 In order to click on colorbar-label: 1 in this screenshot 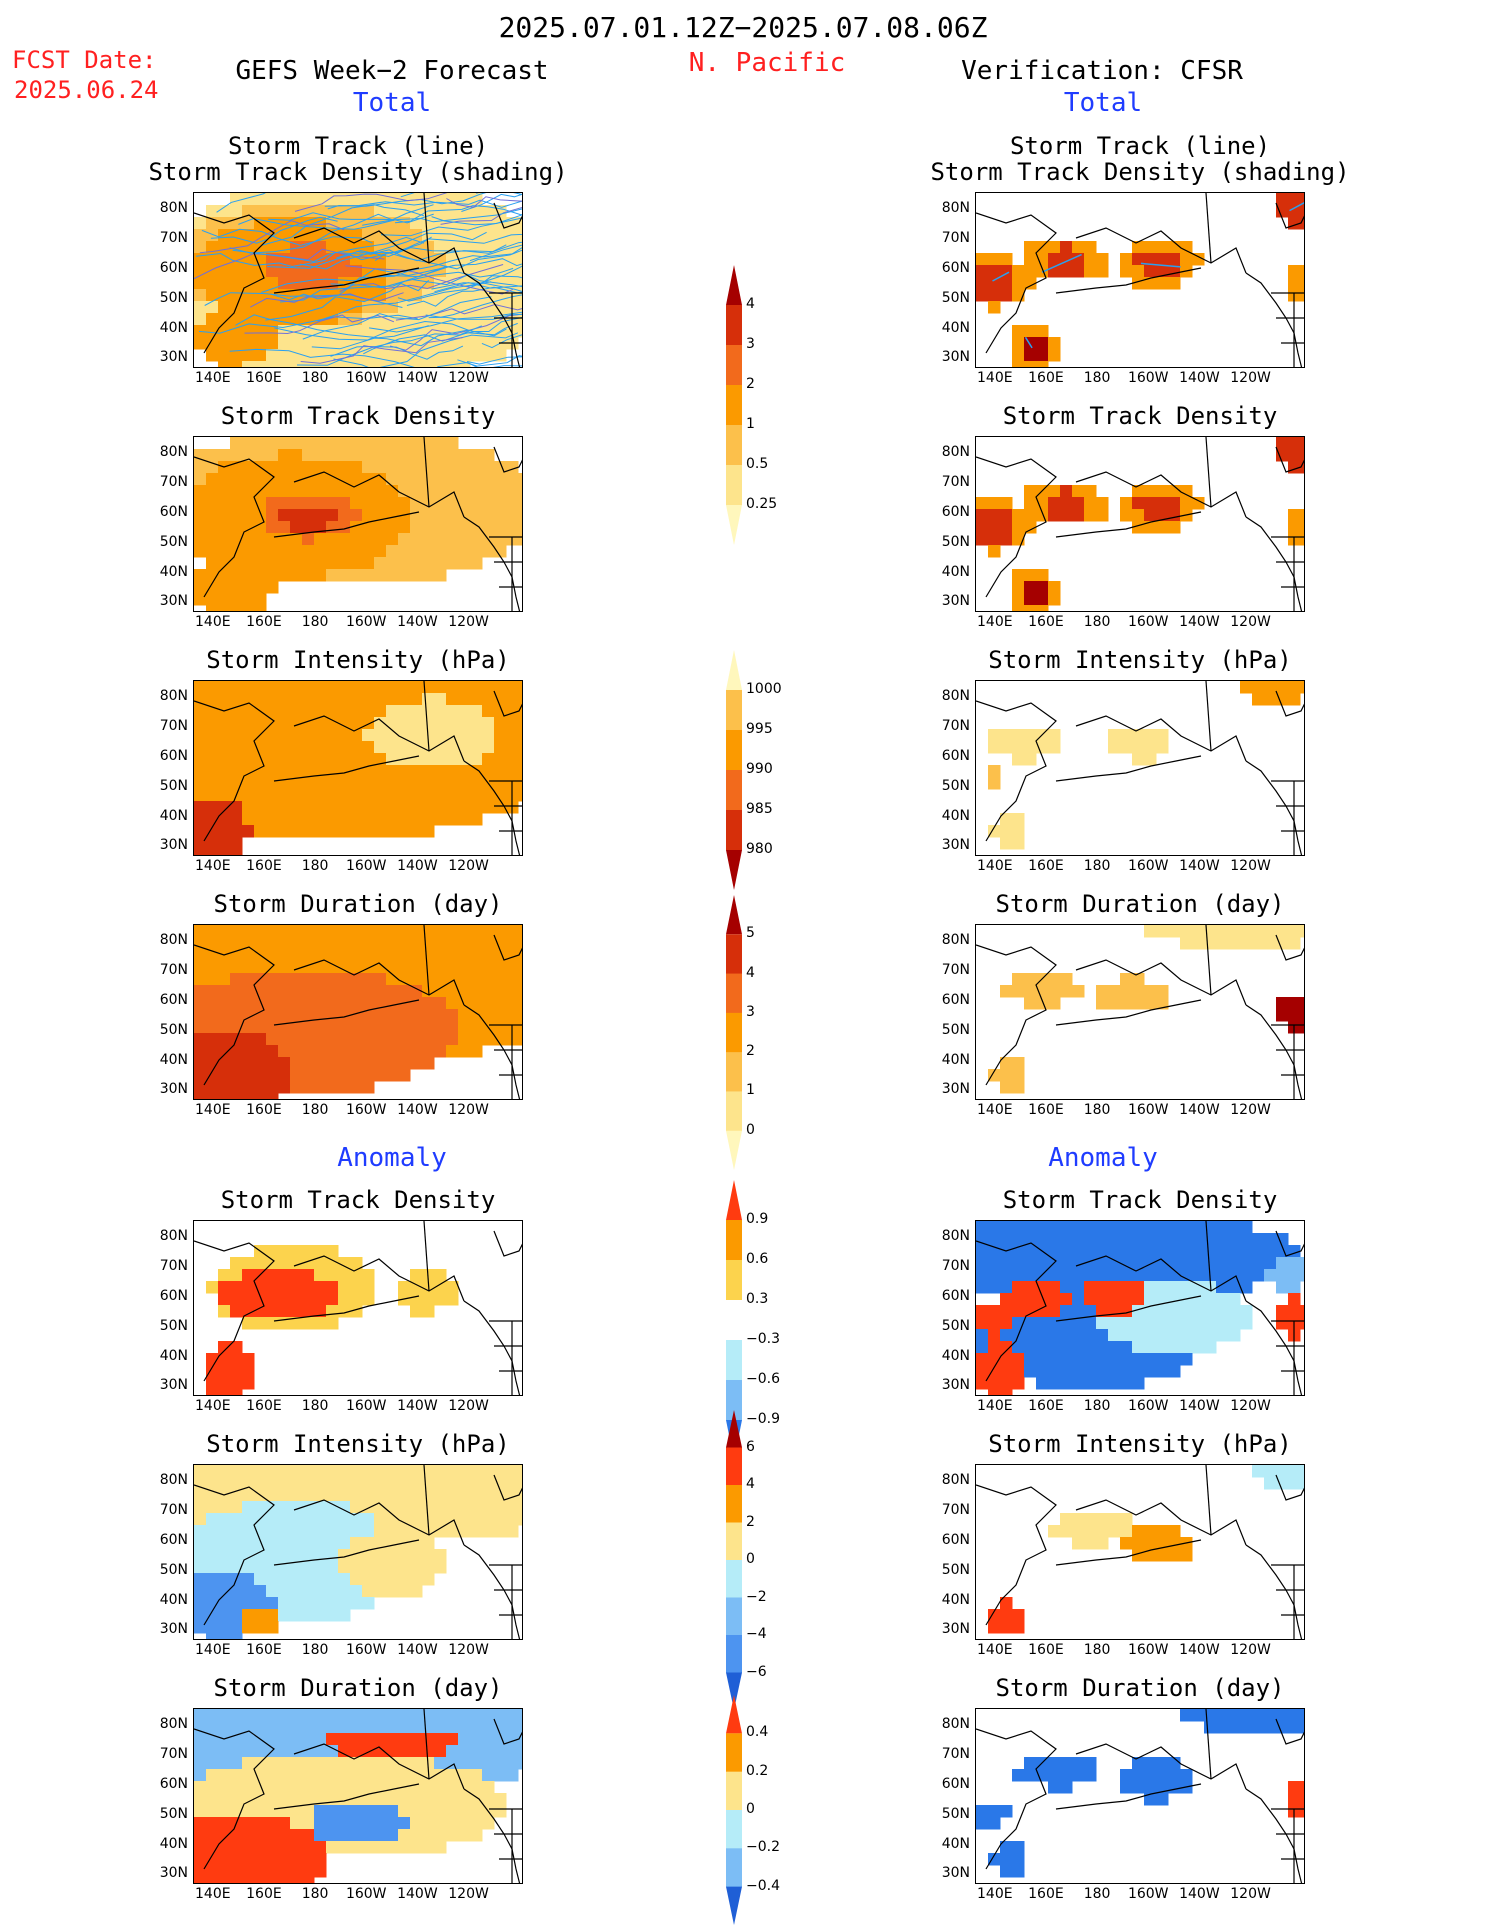, I will do `click(750, 424)`.